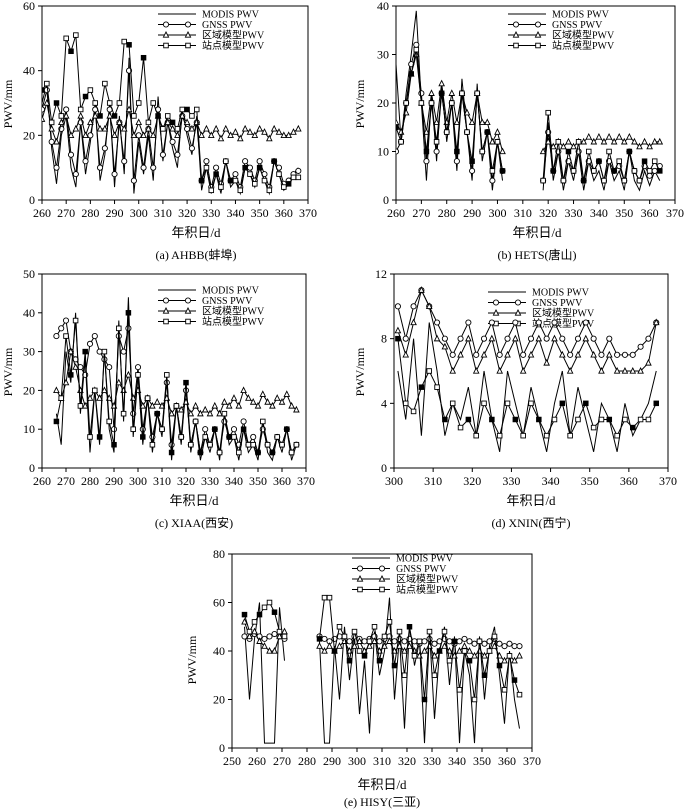 The height and width of the screenshot is (810, 700). Describe the element at coordinates (210, 481) in the screenshot. I see `x-tick-label-c: 330` at that location.